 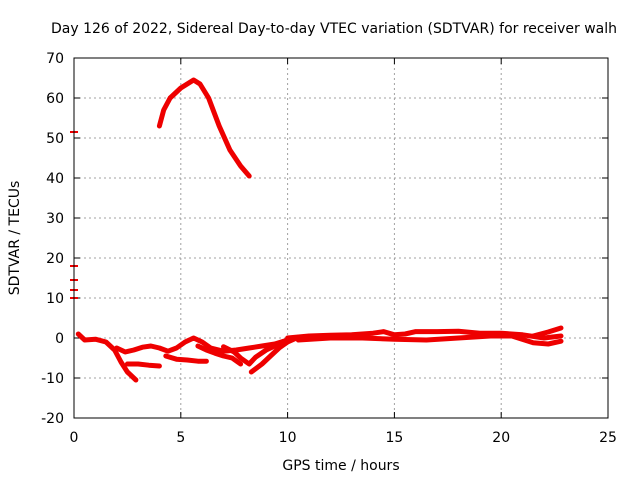 What do you see at coordinates (608, 438) in the screenshot?
I see `x-tick-label: 25` at bounding box center [608, 438].